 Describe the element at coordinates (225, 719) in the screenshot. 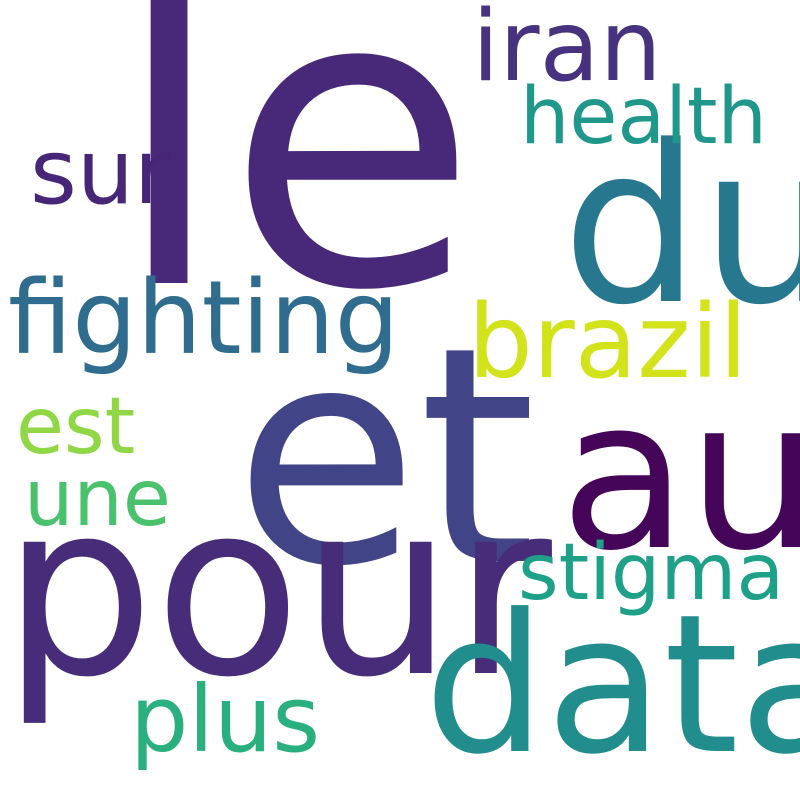

I see `word-plus: plus` at that location.